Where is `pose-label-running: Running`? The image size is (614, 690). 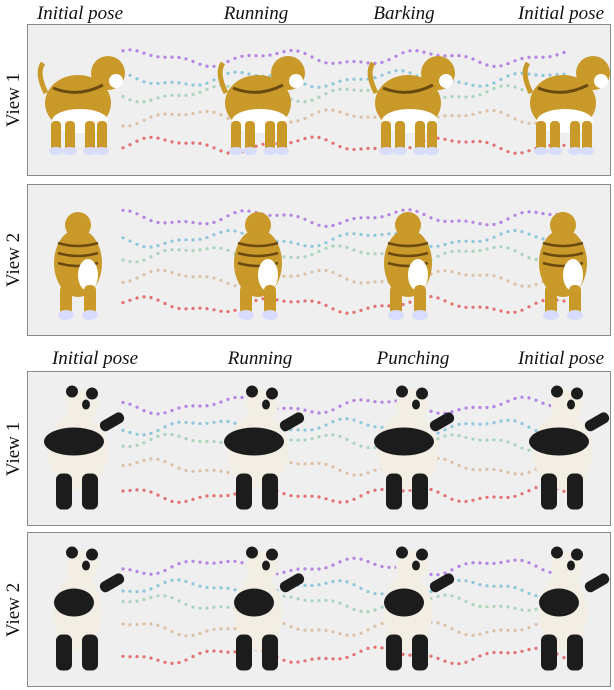
pose-label-running: Running is located at coordinates (256, 13).